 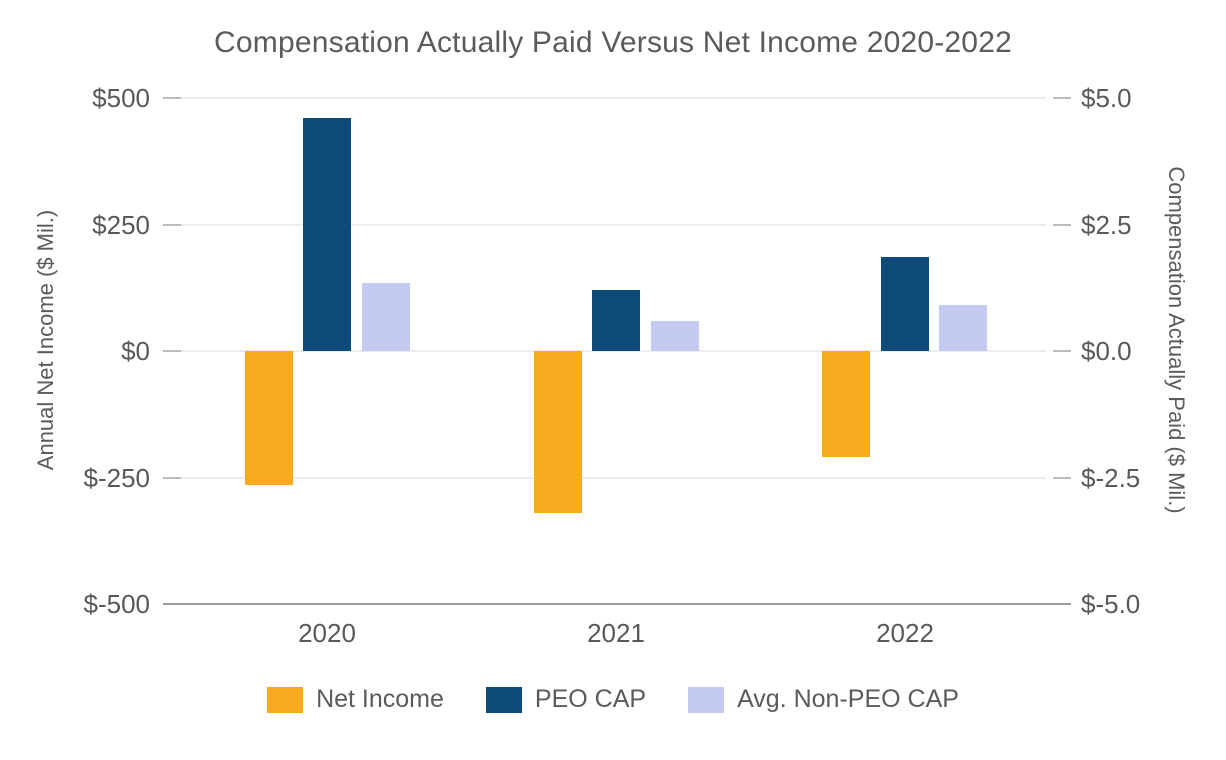 I want to click on legend-label: PEO CAP, so click(x=590, y=699).